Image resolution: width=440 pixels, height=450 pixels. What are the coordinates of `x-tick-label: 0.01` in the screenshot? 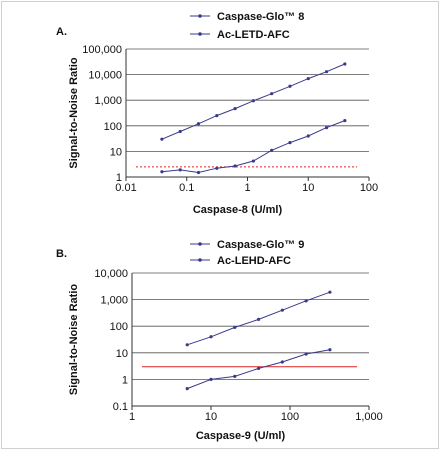 It's located at (125, 188).